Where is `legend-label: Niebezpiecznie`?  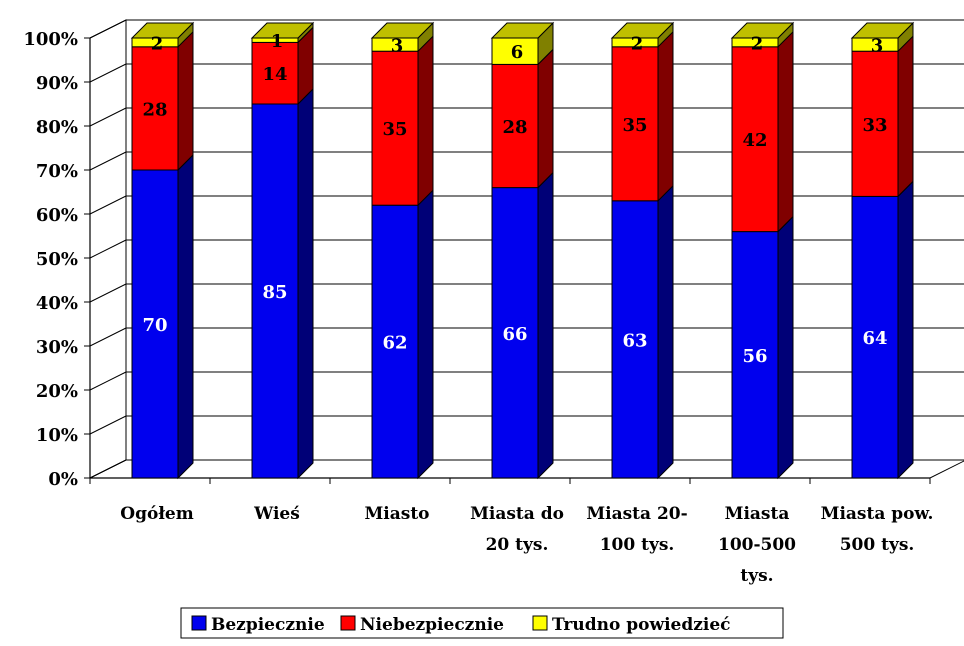
legend-label: Niebezpiecznie is located at coordinates (432, 625).